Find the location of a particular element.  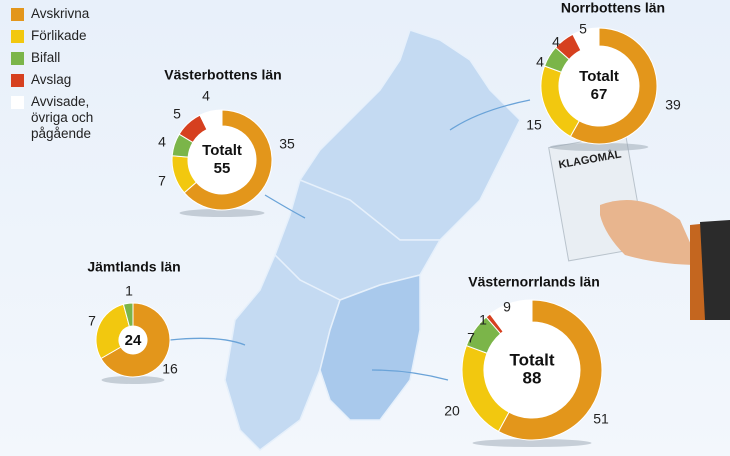

value-label: 16 is located at coordinates (170, 369).